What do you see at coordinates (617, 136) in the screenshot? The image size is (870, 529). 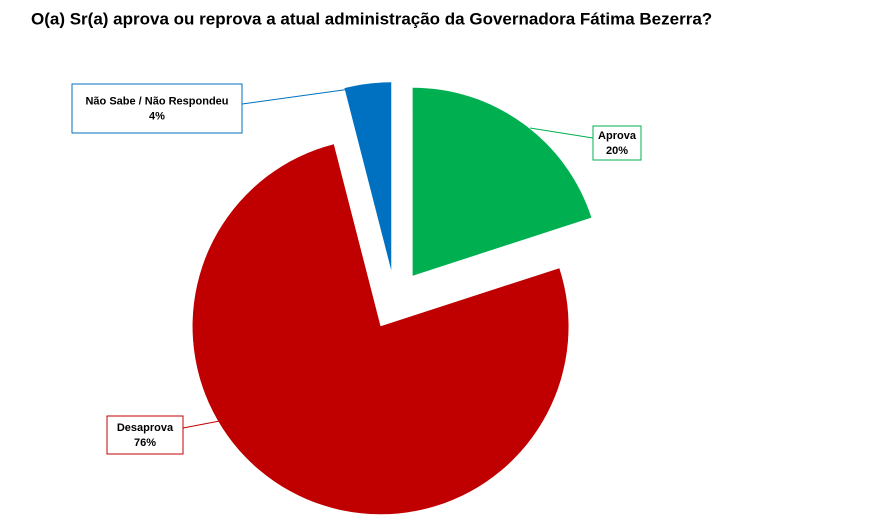 I see `category-label: Aprova` at bounding box center [617, 136].